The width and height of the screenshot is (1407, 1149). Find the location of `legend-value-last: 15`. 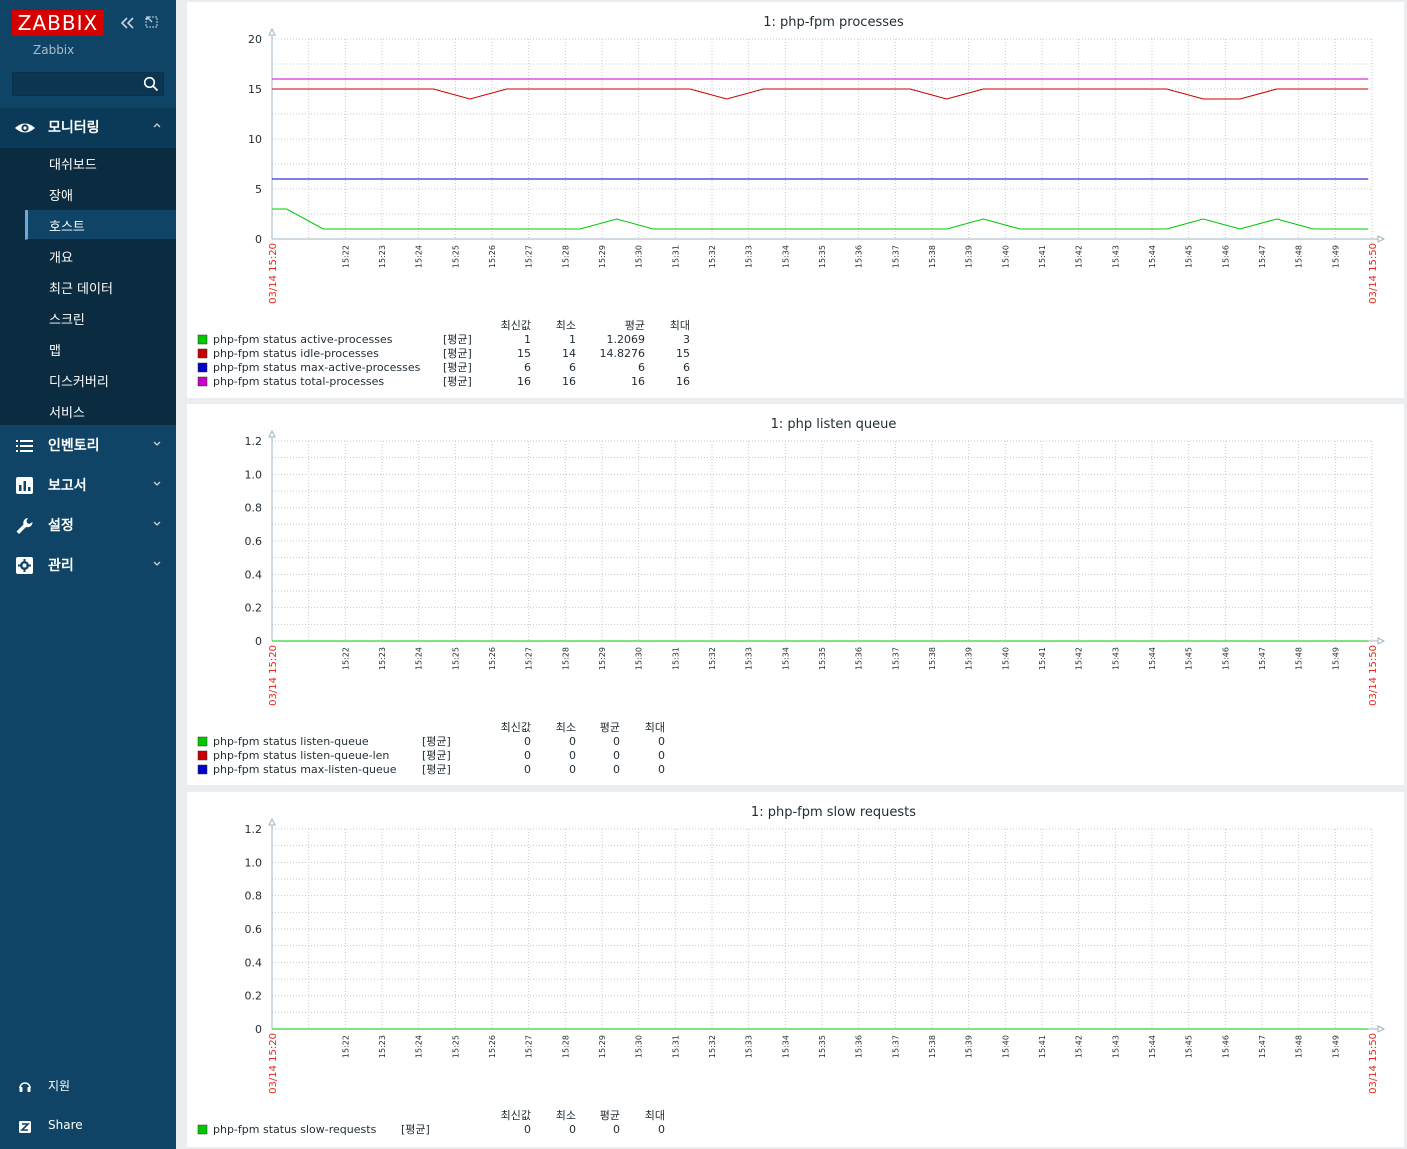

legend-value-last: 15 is located at coordinates (524, 353).